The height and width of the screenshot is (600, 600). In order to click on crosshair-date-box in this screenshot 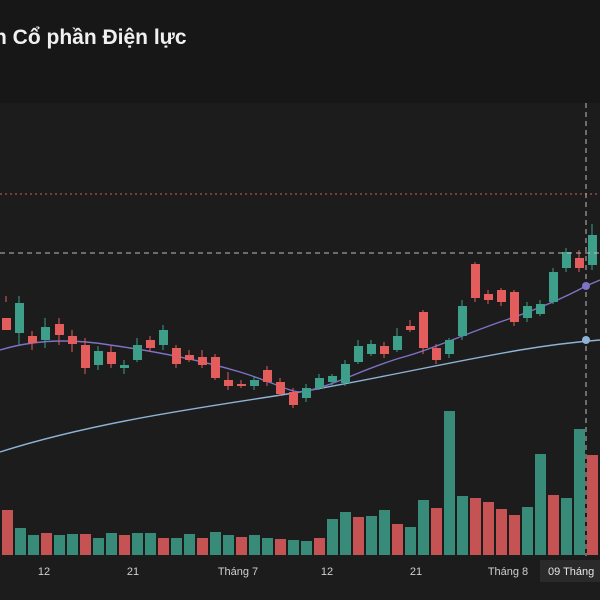, I will do `click(570, 571)`.